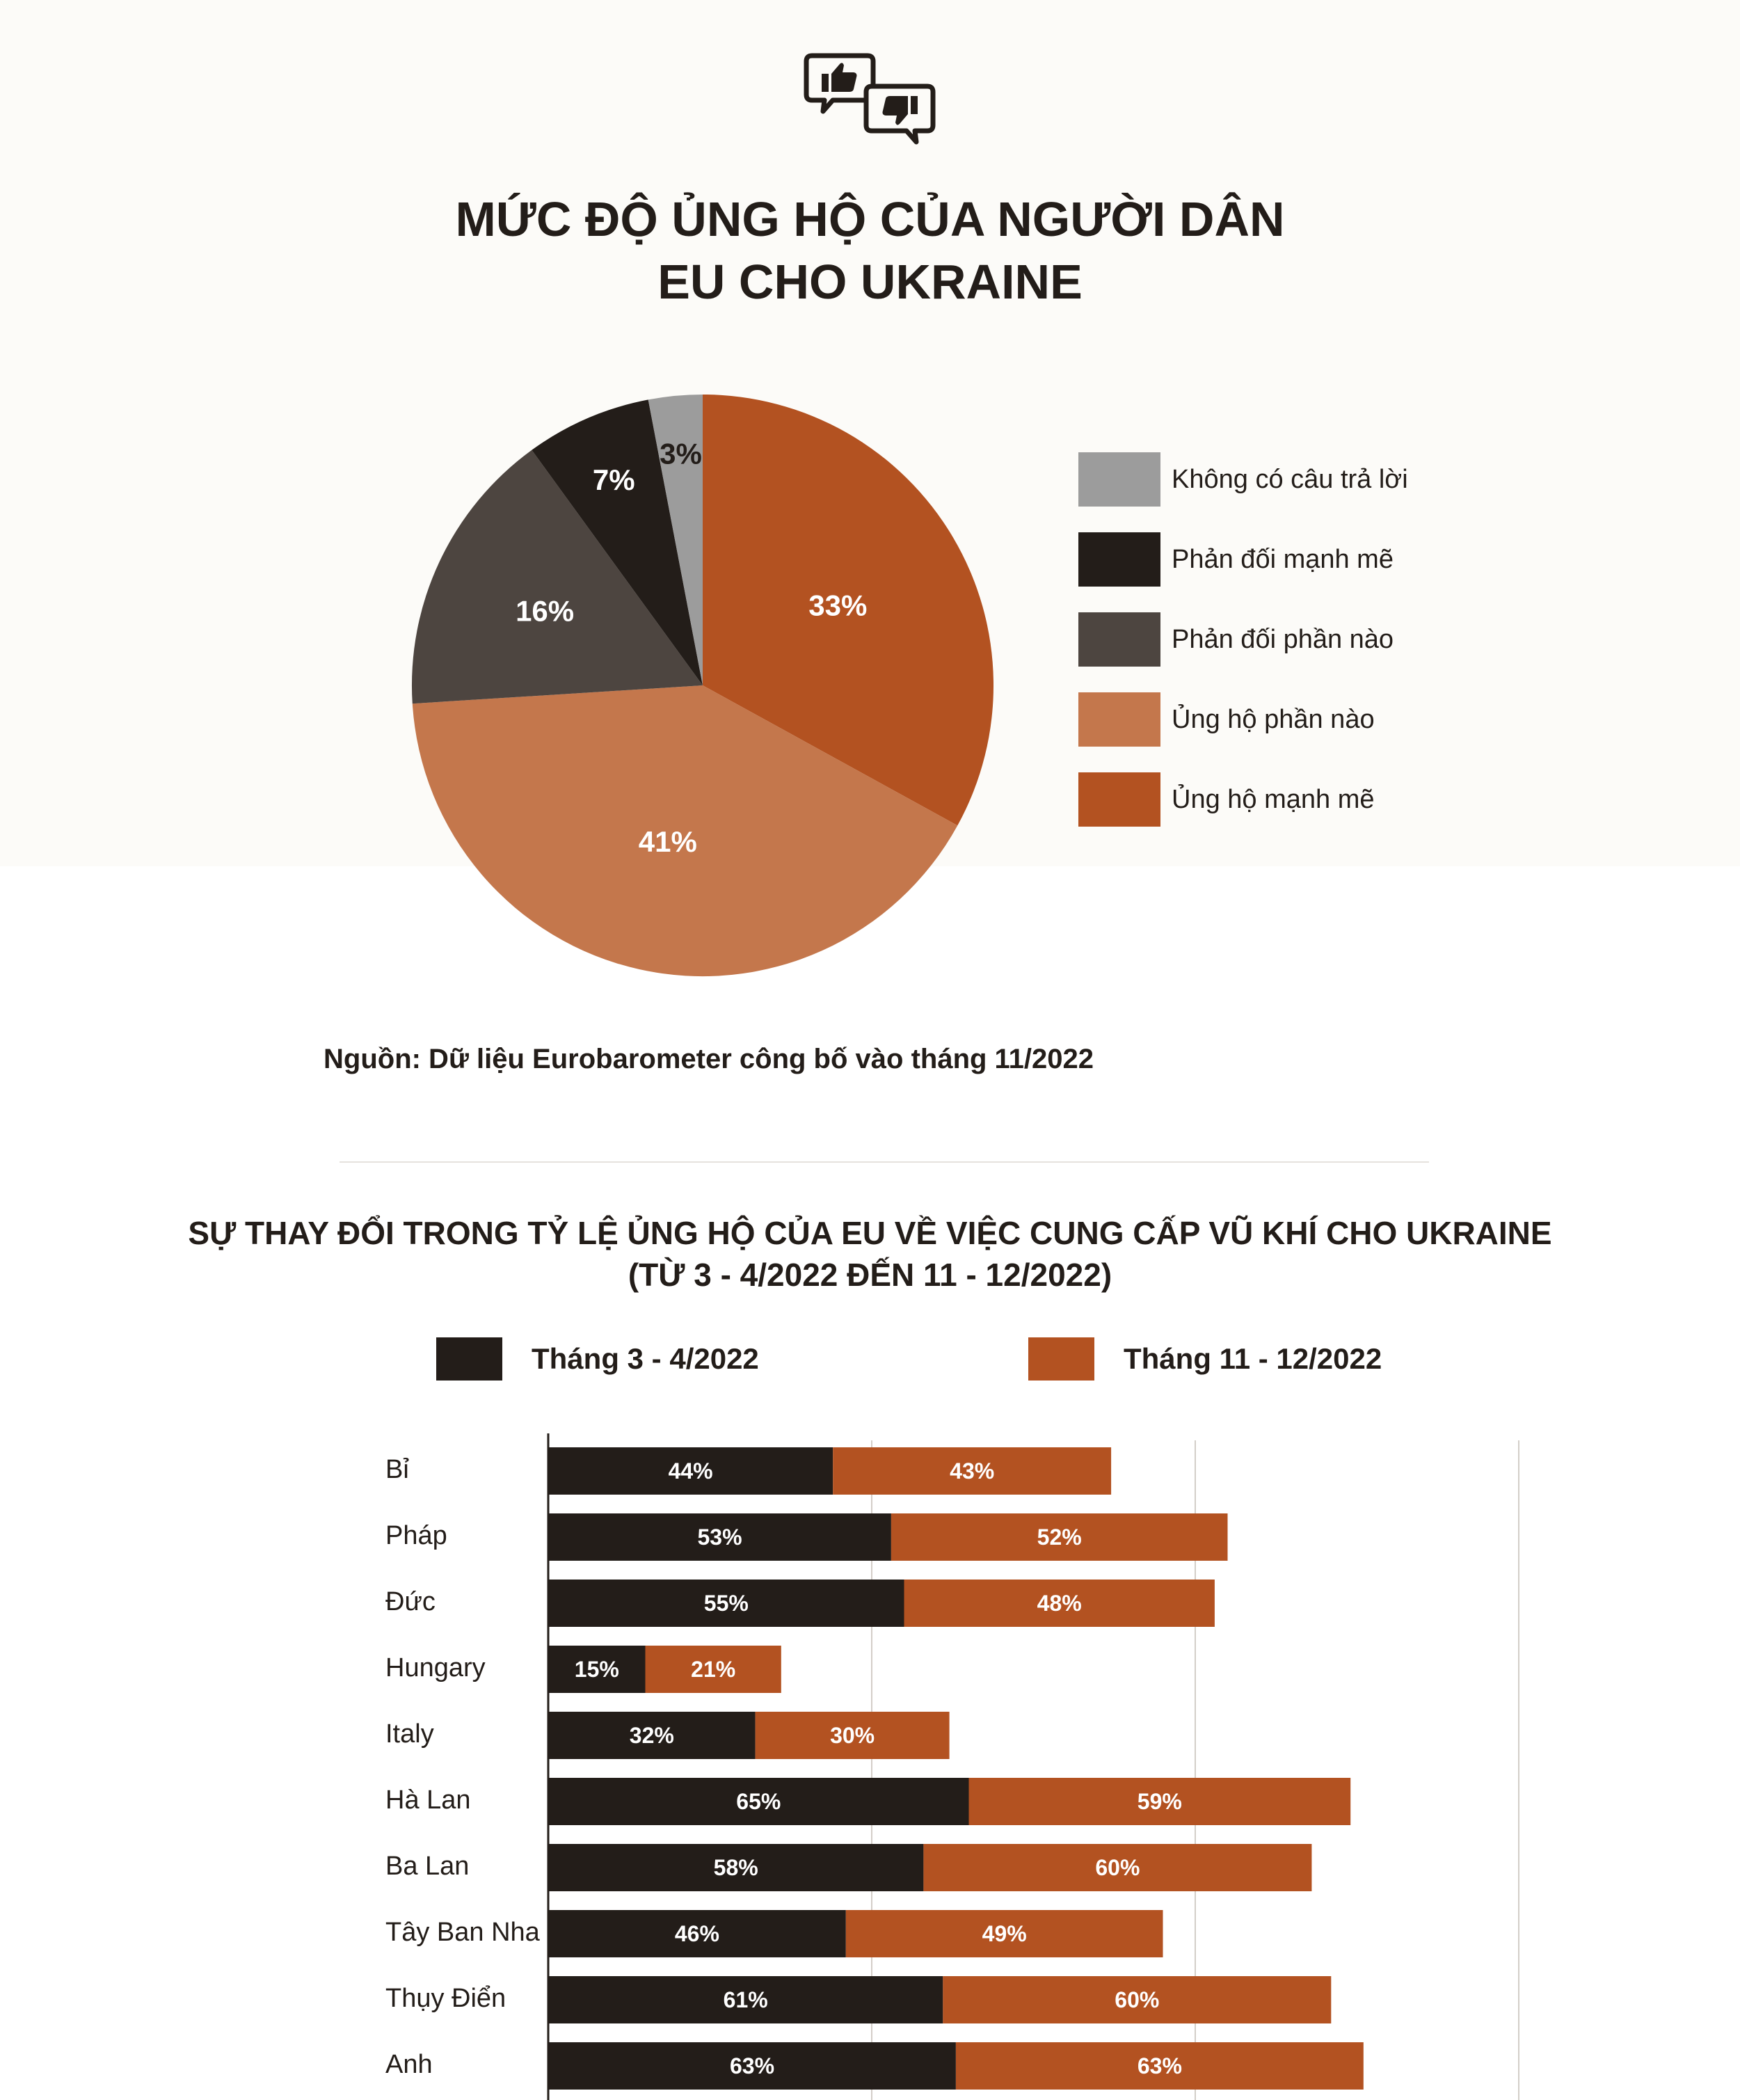  Describe the element at coordinates (1061, 1359) in the screenshot. I see `bar-legend-swatch-period2` at that location.